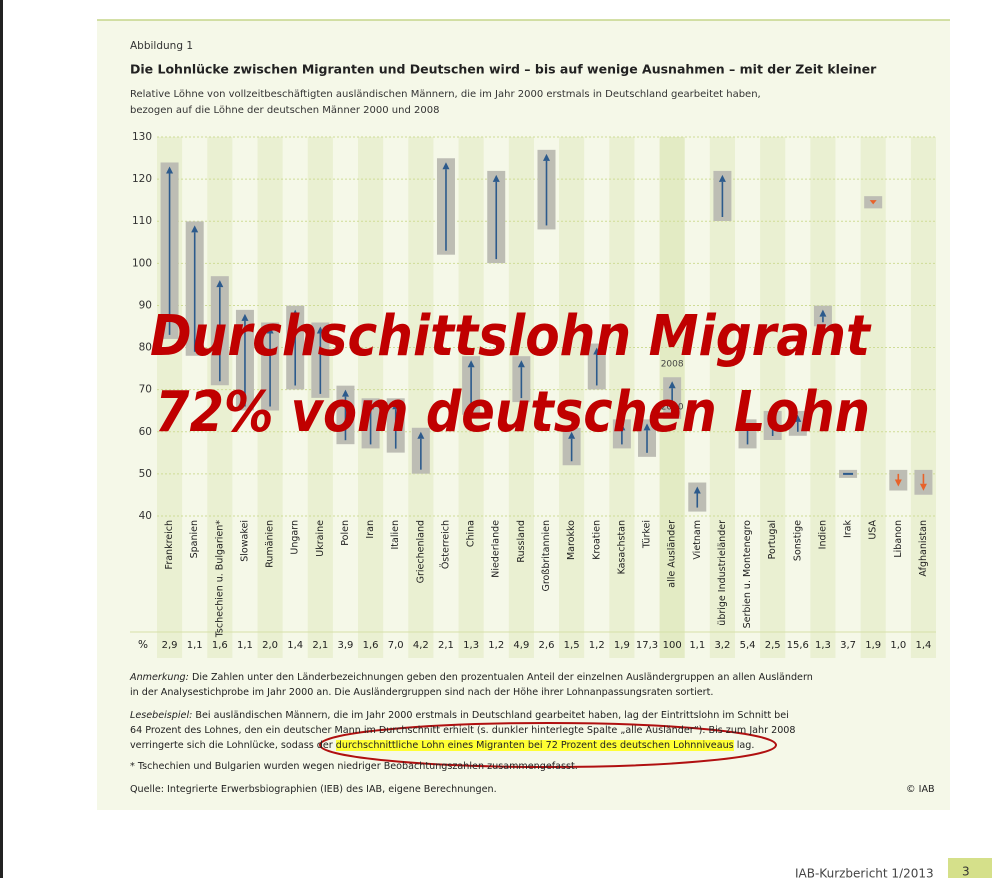 This screenshot has height=878, width=992. What do you see at coordinates (471, 533) in the screenshot?
I see `x-tick-label: China` at bounding box center [471, 533].